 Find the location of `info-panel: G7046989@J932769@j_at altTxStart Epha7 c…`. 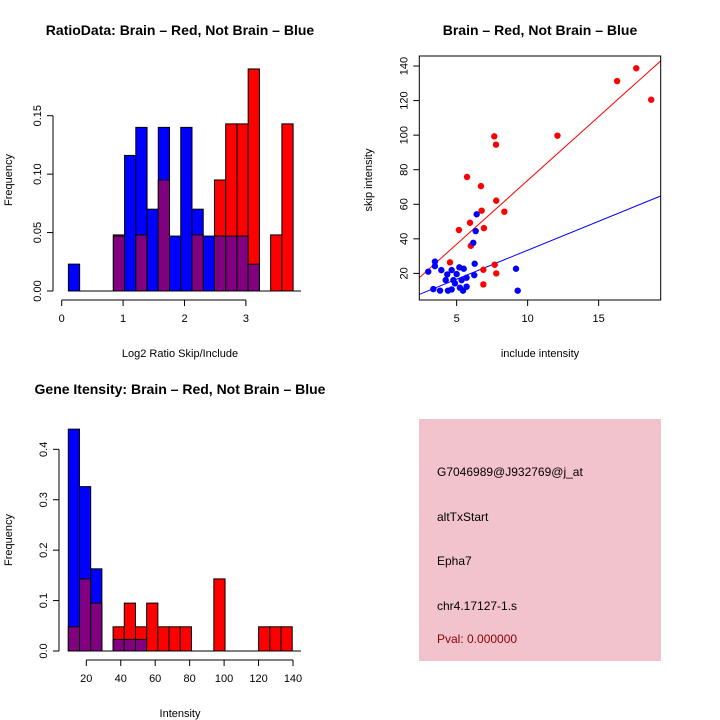

info-panel: G7046989@J932769@j_at altTxStart Epha7 c… is located at coordinates (540, 540).